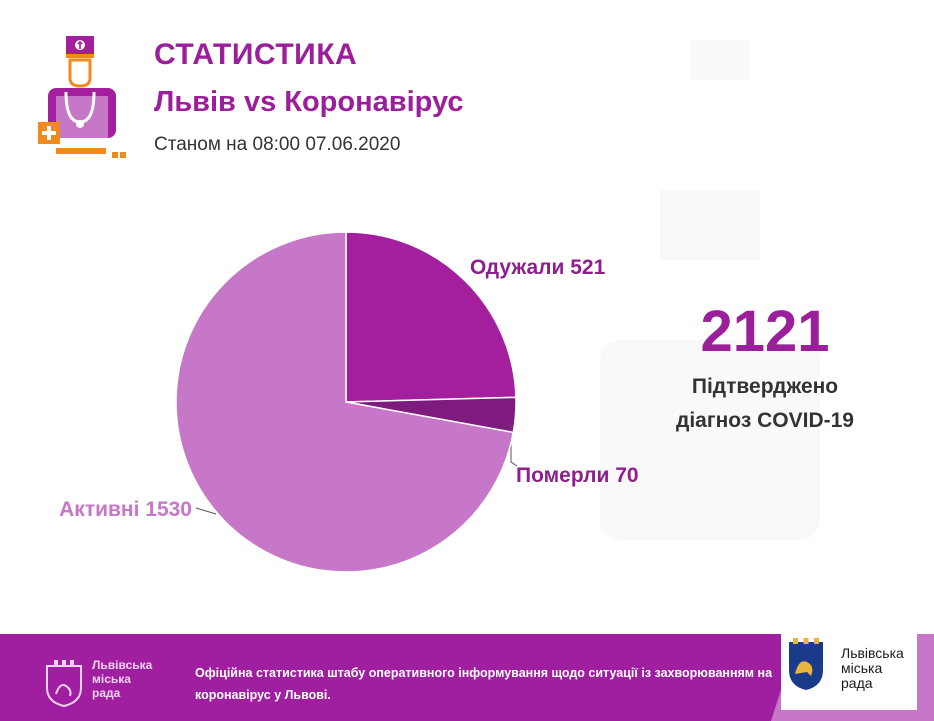 This screenshot has height=721, width=934. What do you see at coordinates (765, 420) in the screenshot?
I see `total-label-line2: діагноз COVID-19` at bounding box center [765, 420].